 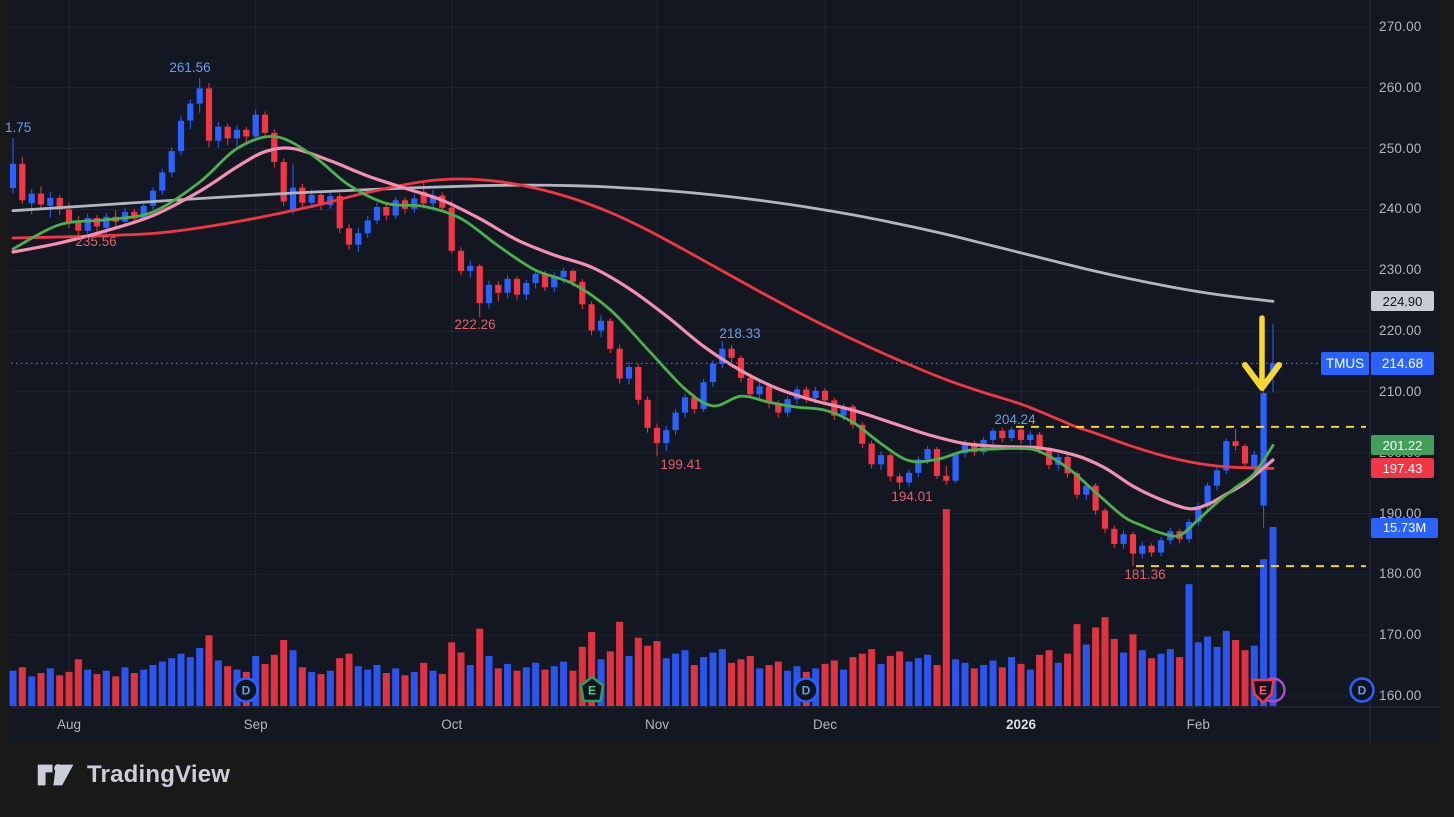 I want to click on low-label-194.01: 194.01, so click(x=911, y=496).